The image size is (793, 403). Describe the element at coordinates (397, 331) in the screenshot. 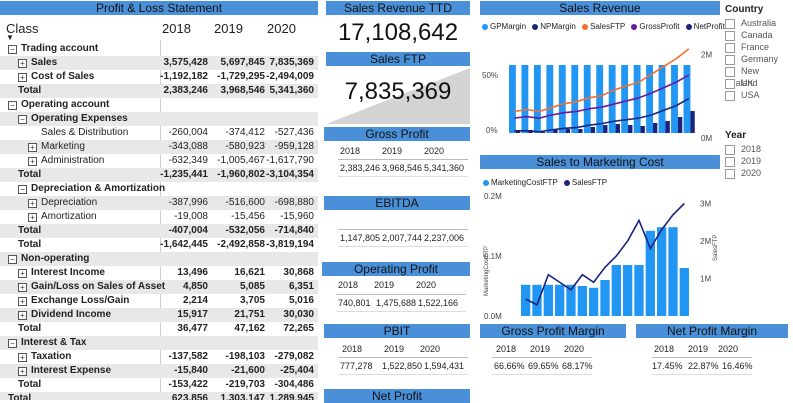

I see `pbit-title: PBIT` at that location.